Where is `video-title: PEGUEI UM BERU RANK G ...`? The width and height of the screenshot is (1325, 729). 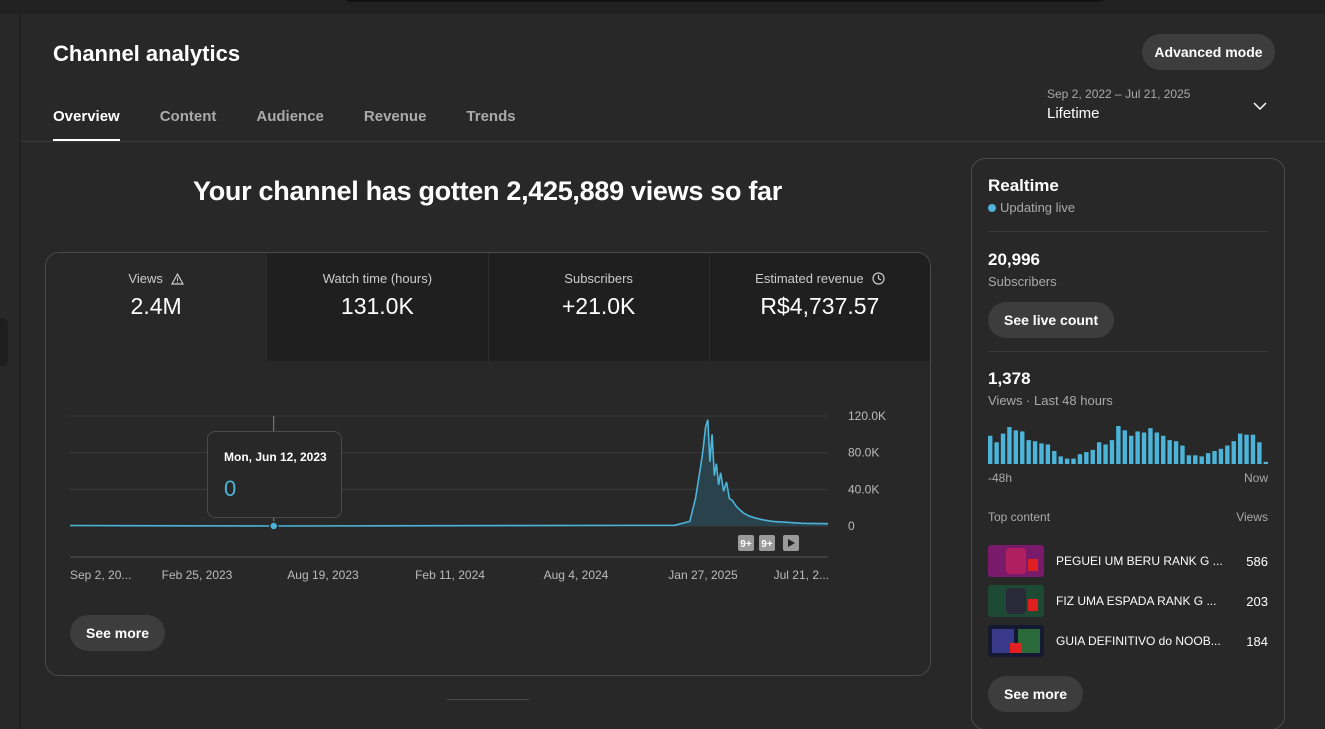 video-title: PEGUEI UM BERU RANK G ... is located at coordinates (1139, 561).